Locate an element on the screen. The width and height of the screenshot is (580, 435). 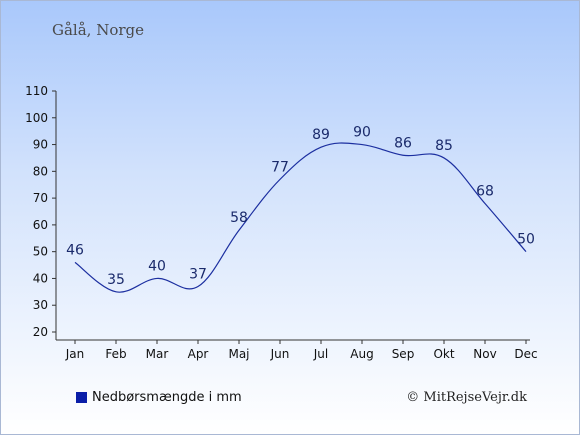
x-tick-label: Aug is located at coordinates (361, 354).